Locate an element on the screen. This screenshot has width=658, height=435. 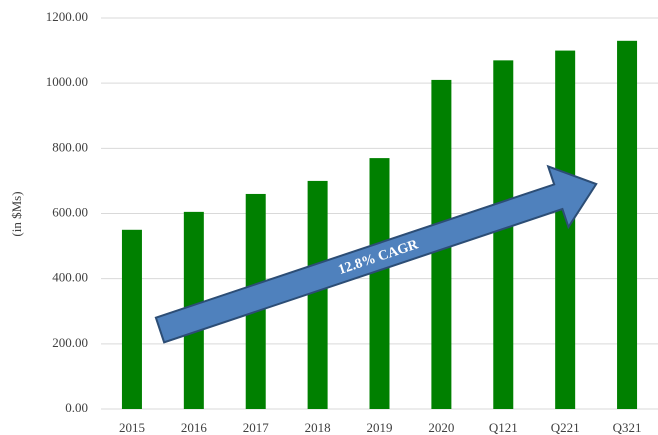
x-tick-label: Q121 is located at coordinates (503, 427).